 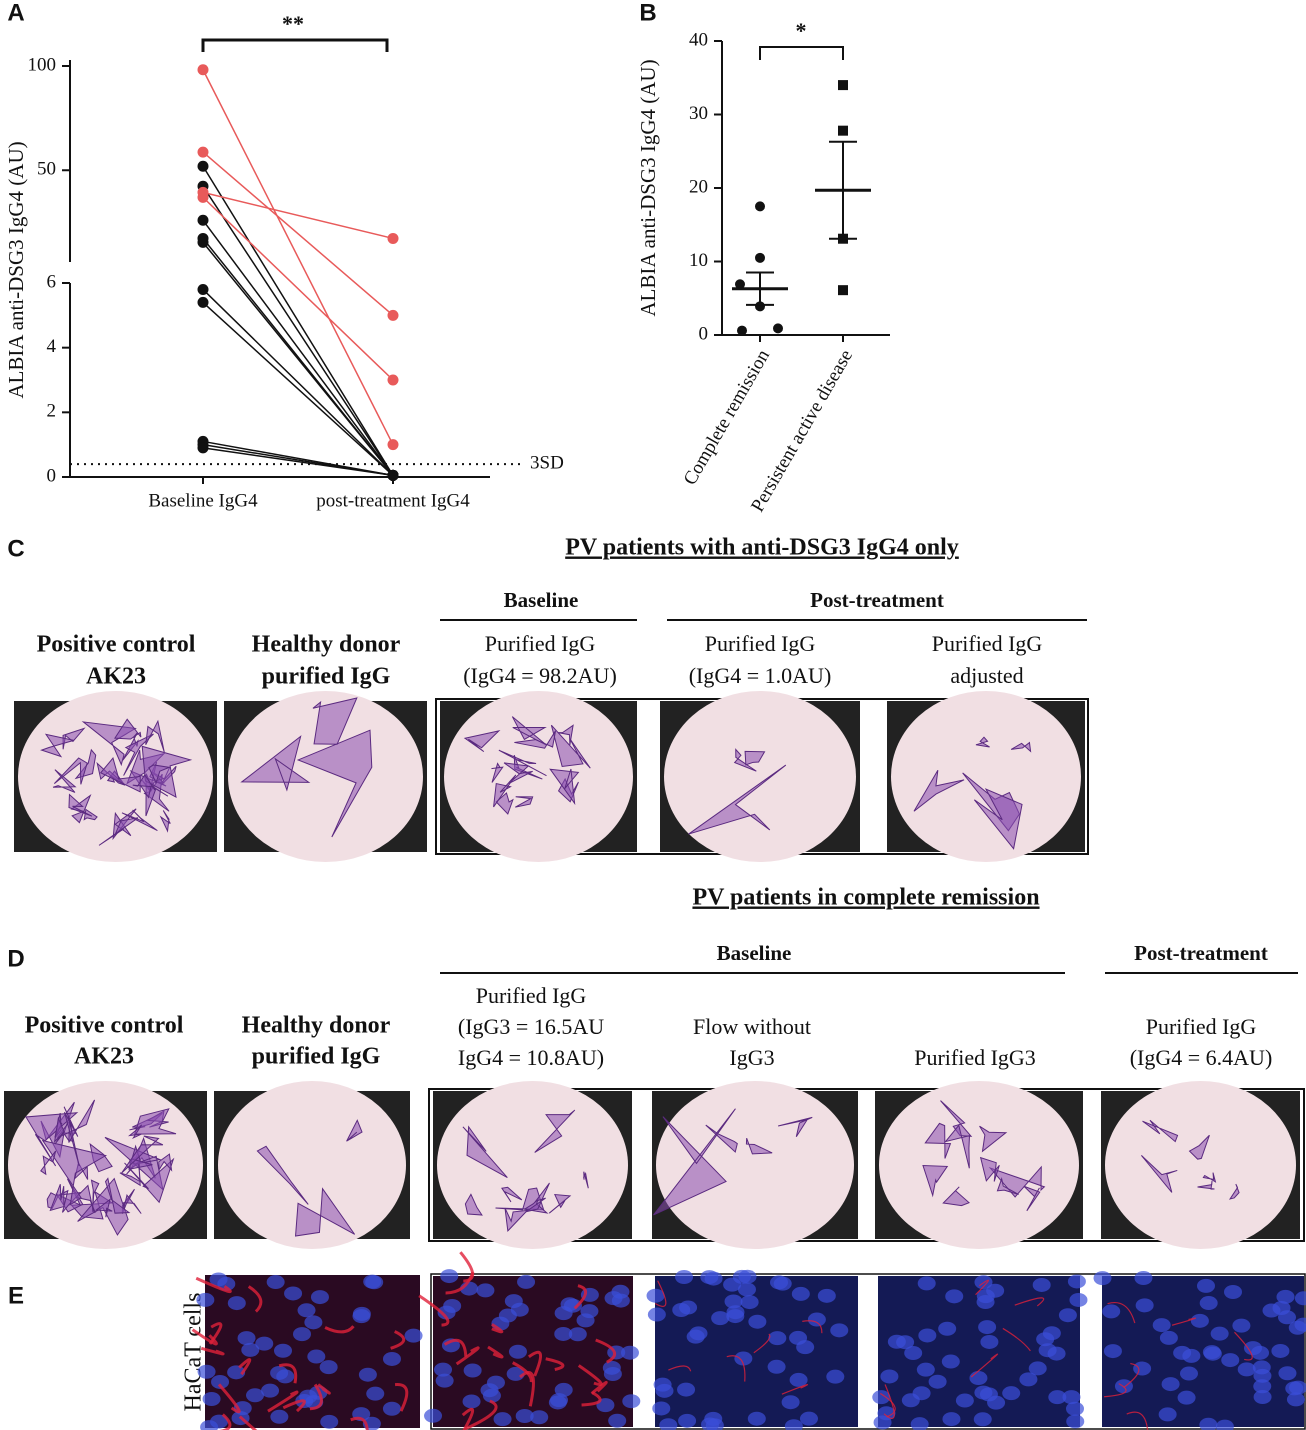 I want to click on label: **, so click(x=293, y=23).